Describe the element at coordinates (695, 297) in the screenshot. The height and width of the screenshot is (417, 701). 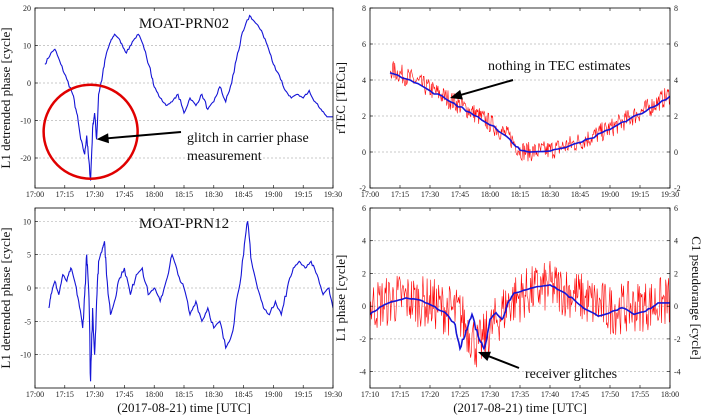
I see `y-axis-label-right: C1 pseudorange [cycle]` at that location.